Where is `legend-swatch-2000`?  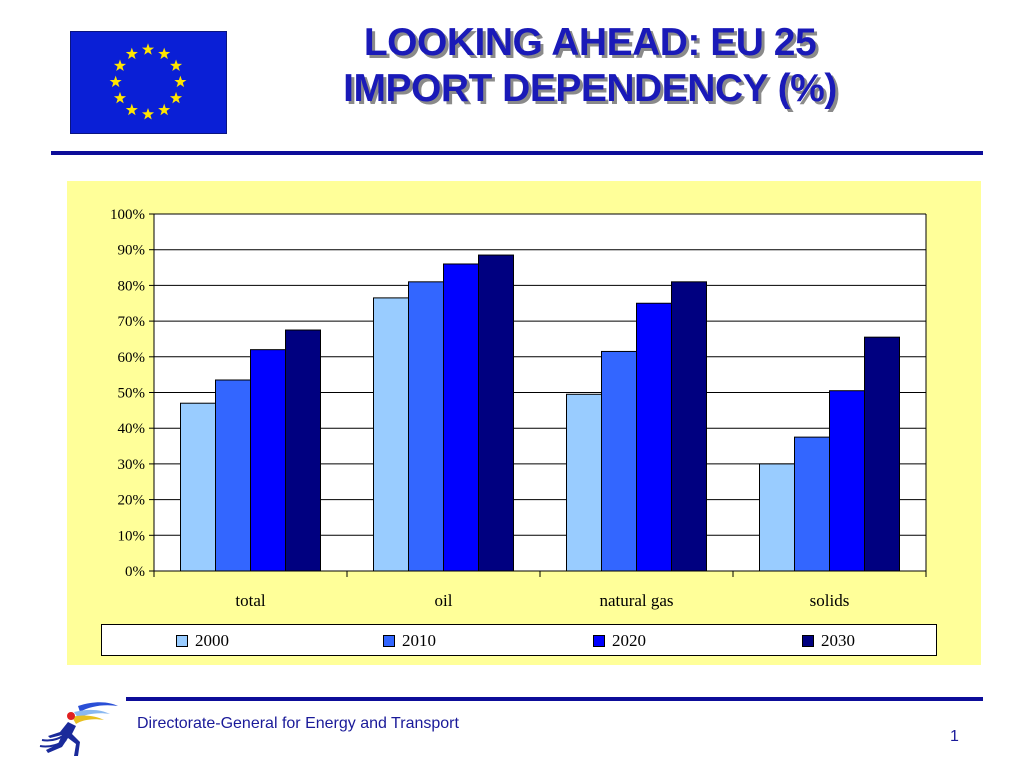
legend-swatch-2000 is located at coordinates (182, 641).